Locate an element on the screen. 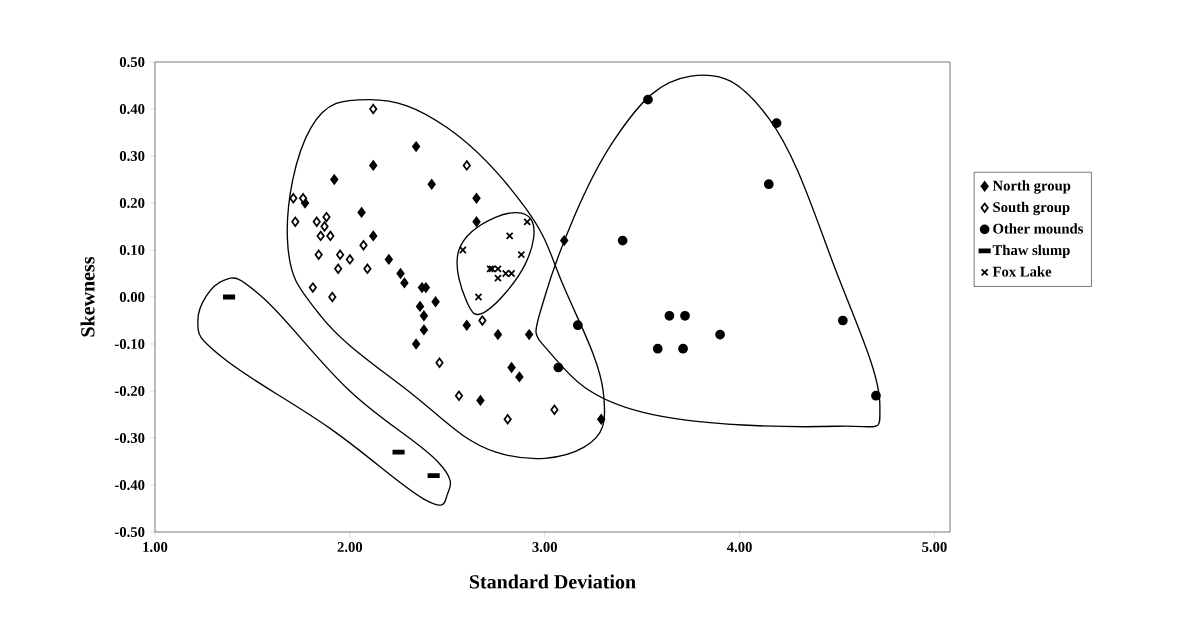 This screenshot has width=1187, height=642. x-tick-label: 3.00 is located at coordinates (544, 547).